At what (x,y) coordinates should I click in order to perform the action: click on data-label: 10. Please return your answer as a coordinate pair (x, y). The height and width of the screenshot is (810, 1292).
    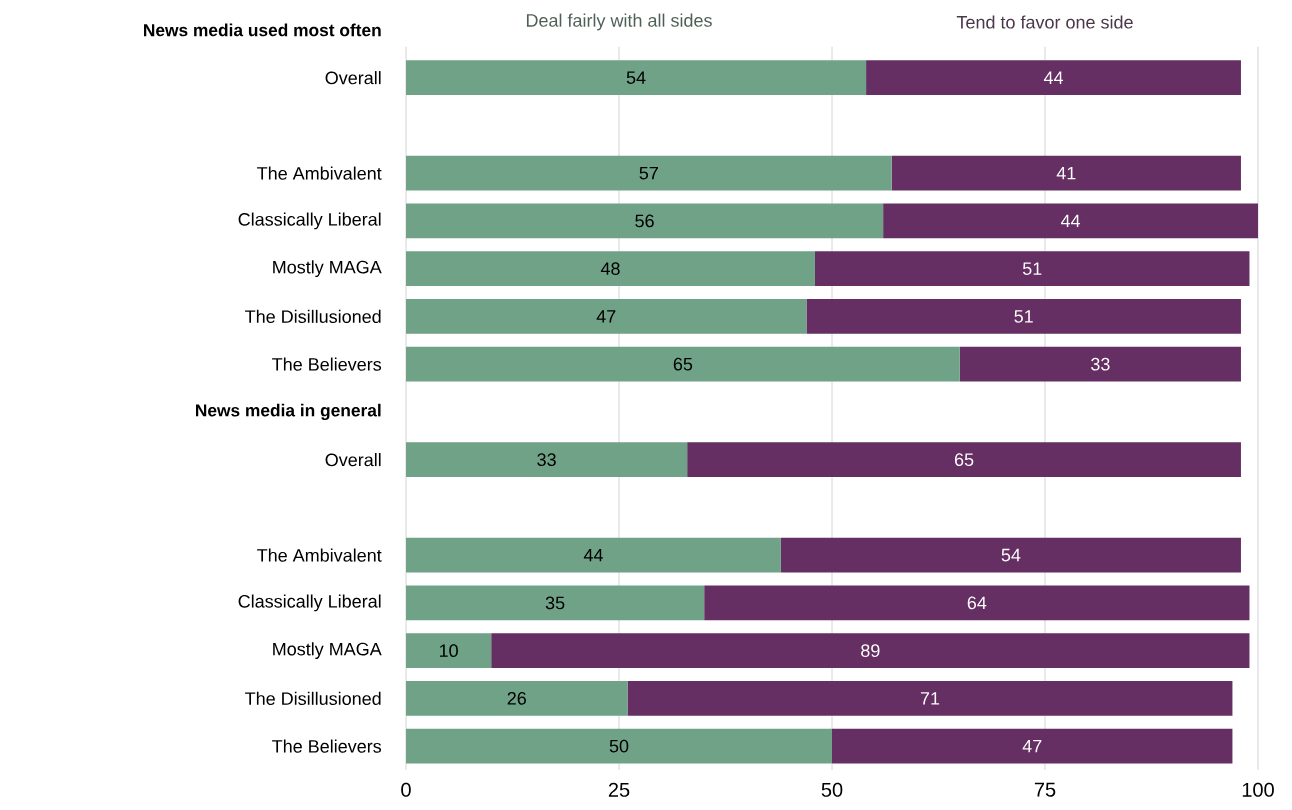
    Looking at the image, I should click on (448, 650).